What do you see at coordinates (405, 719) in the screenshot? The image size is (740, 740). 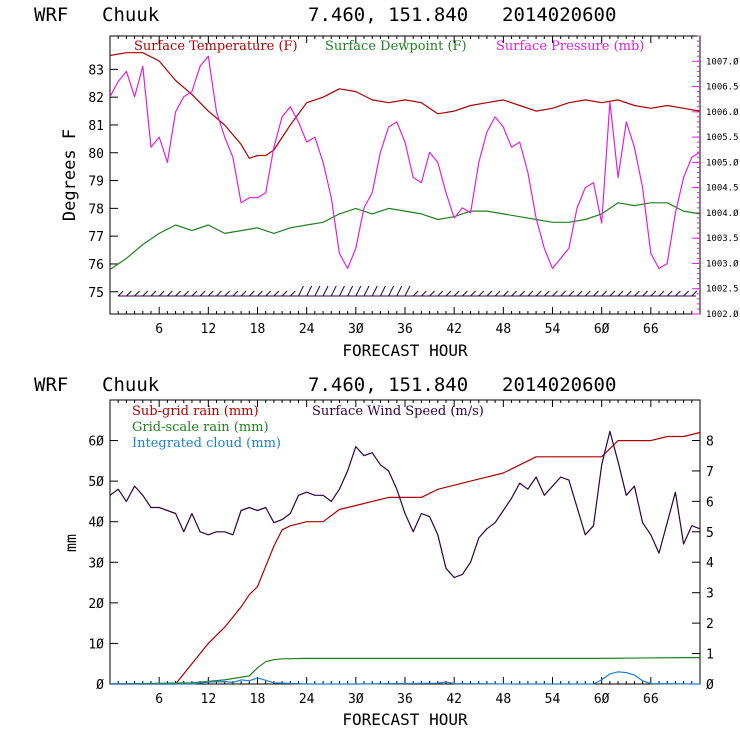 I see `x-axis-title-bottom: FORECAST HOUR` at bounding box center [405, 719].